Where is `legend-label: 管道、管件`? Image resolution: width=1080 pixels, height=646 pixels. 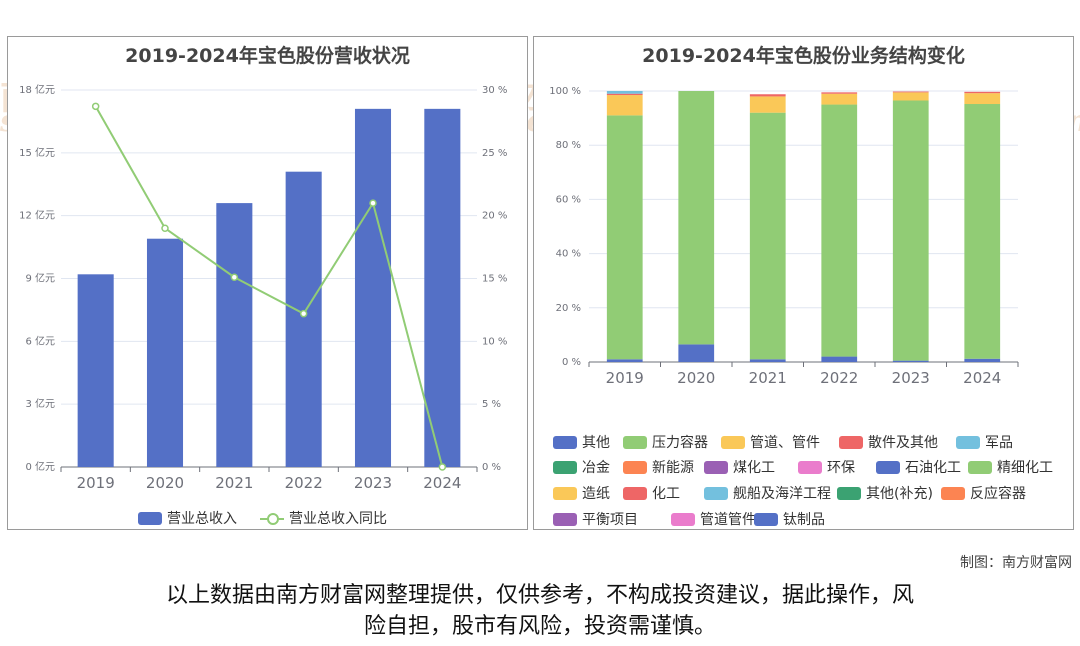 legend-label: 管道、管件 is located at coordinates (785, 443).